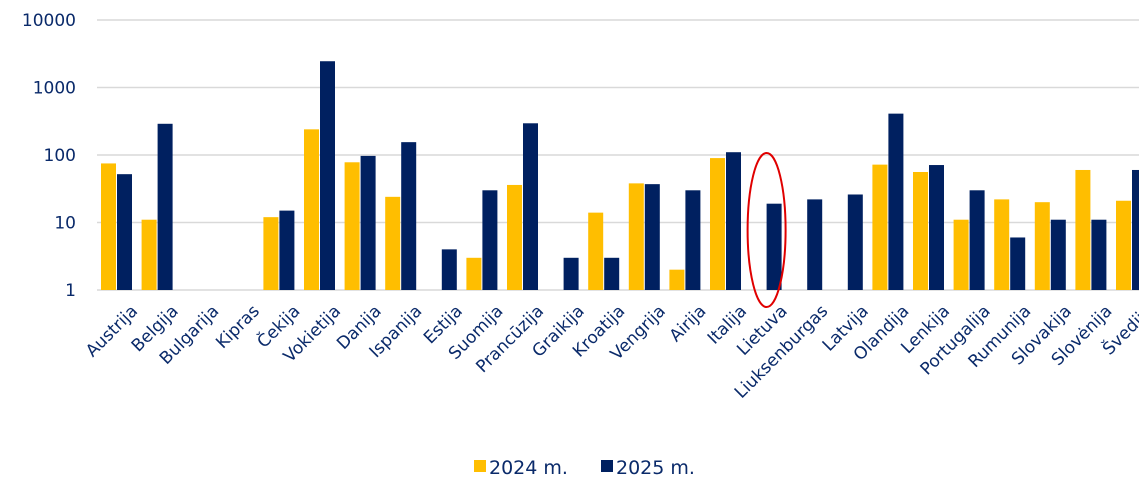 The image size is (1139, 482). I want to click on y-tick-label: 100, so click(60, 156).